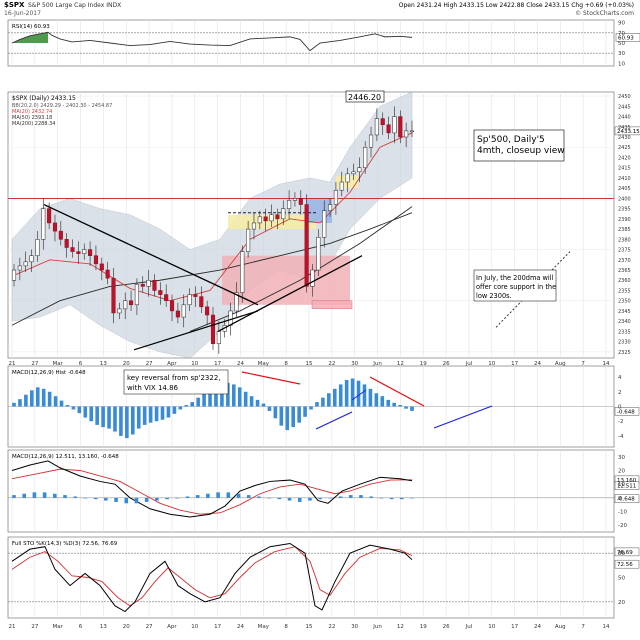  I want to click on x-tick-label-bottom: 22, so click(331, 627).